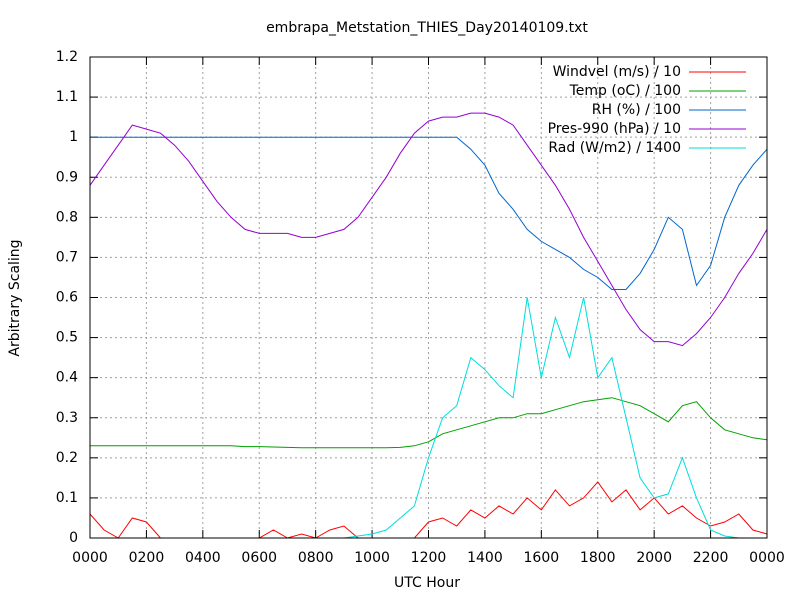  Describe the element at coordinates (67, 418) in the screenshot. I see `y-tick-label: 0.3` at that location.